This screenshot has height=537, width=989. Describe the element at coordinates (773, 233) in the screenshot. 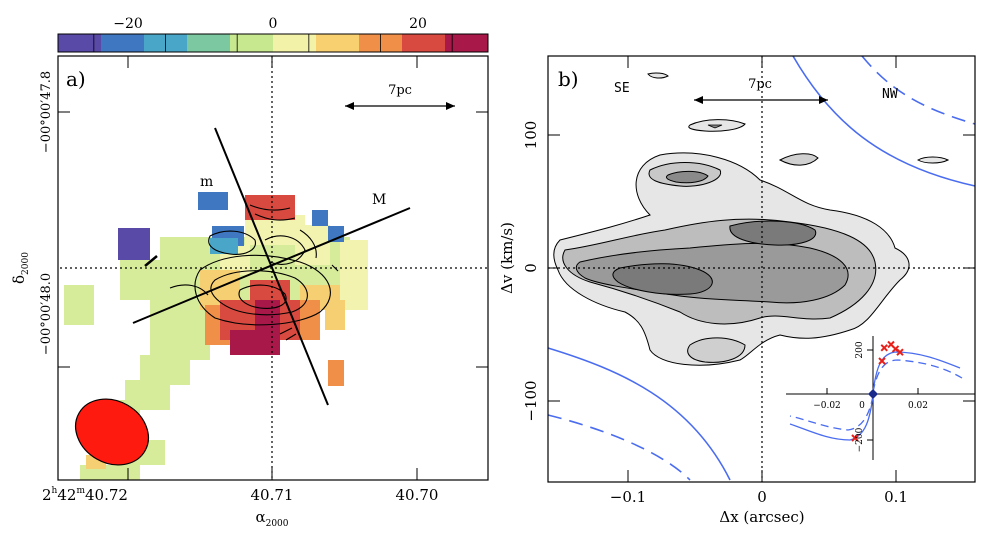

I see `pv-contour-level-4b` at that location.